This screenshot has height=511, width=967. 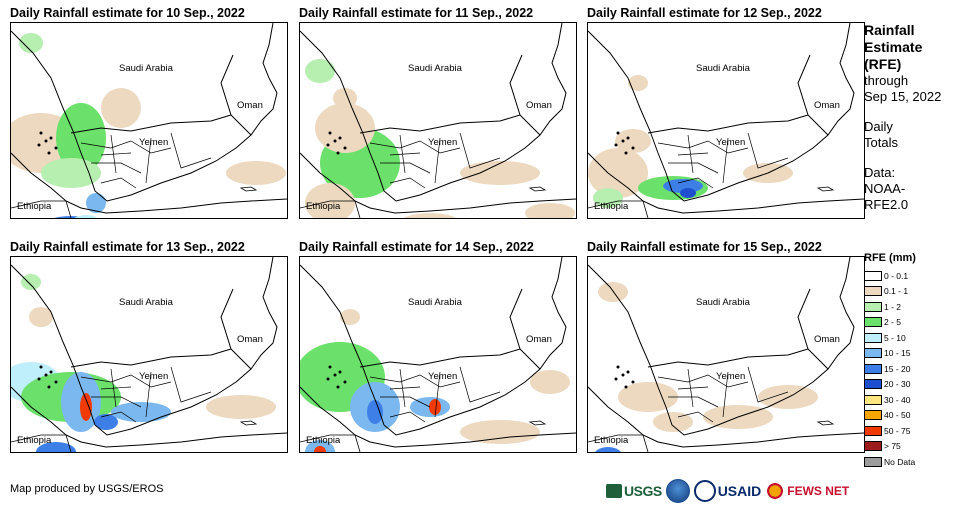 I want to click on legend-label: No Data, so click(x=900, y=461).